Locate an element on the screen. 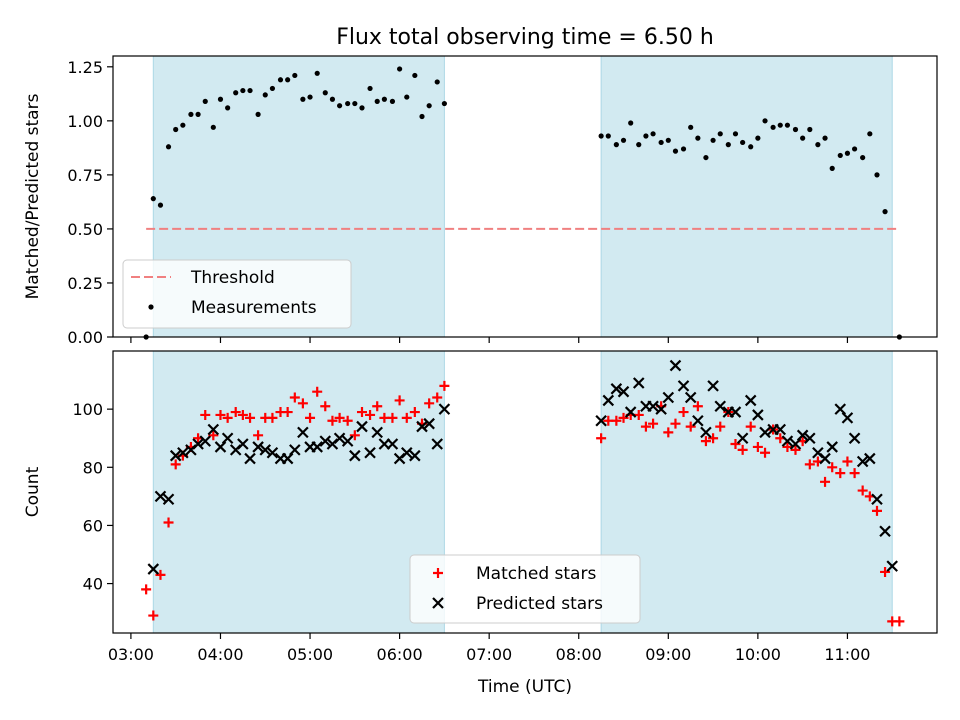  y-axis-label: Count is located at coordinates (33, 491).